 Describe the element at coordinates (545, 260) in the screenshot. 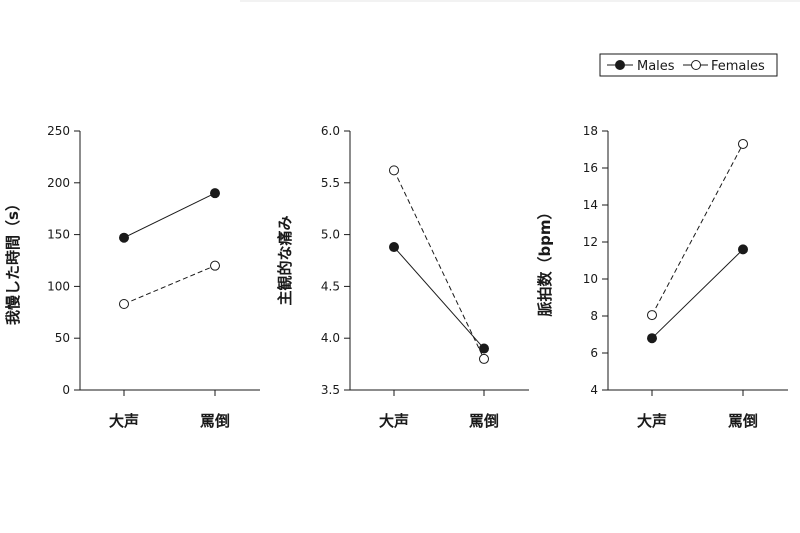

I see `y-axis-title: 脈拍数（bpm）` at that location.